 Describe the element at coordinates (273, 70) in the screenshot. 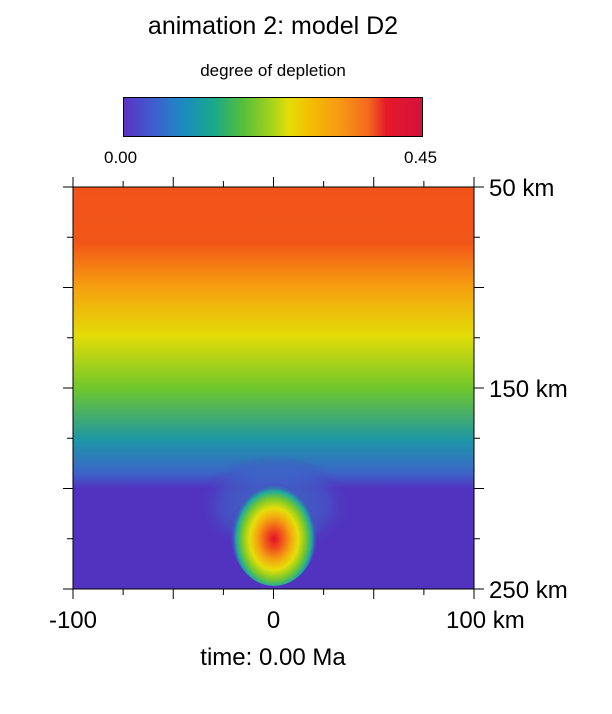

I see `colorbar-label: degree of depletion` at that location.